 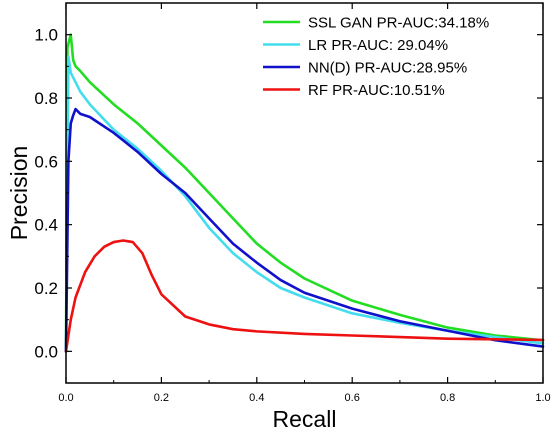 I want to click on x-tick-label: 0.2, so click(x=161, y=398).